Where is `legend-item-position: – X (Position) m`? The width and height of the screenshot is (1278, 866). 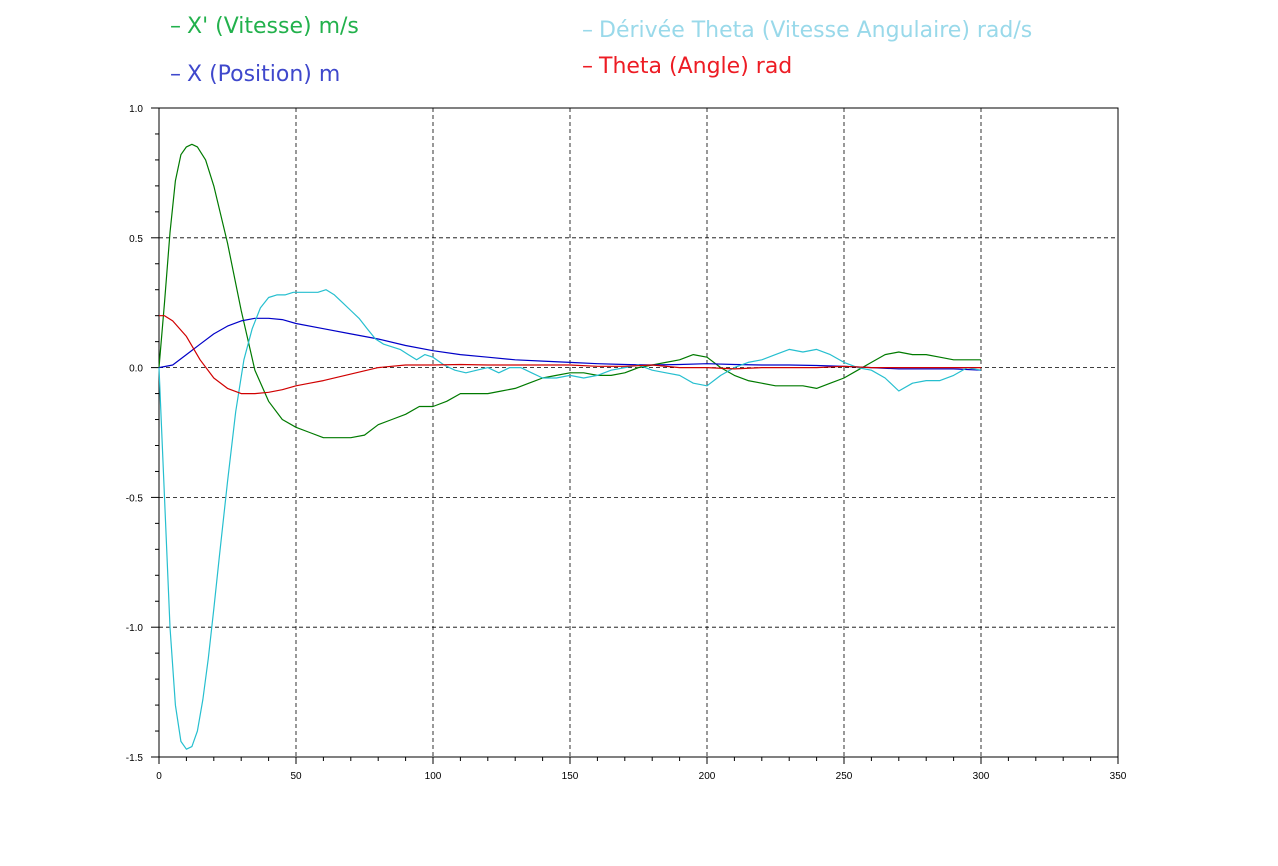 legend-item-position: – X (Position) m is located at coordinates (255, 74).